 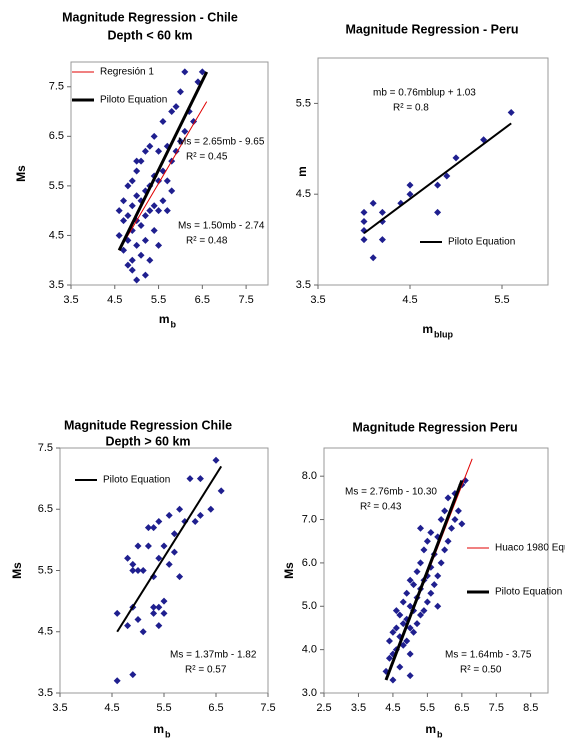 What do you see at coordinates (432, 29) in the screenshot?
I see `chart-title: Magnitude Regression - Peru` at bounding box center [432, 29].